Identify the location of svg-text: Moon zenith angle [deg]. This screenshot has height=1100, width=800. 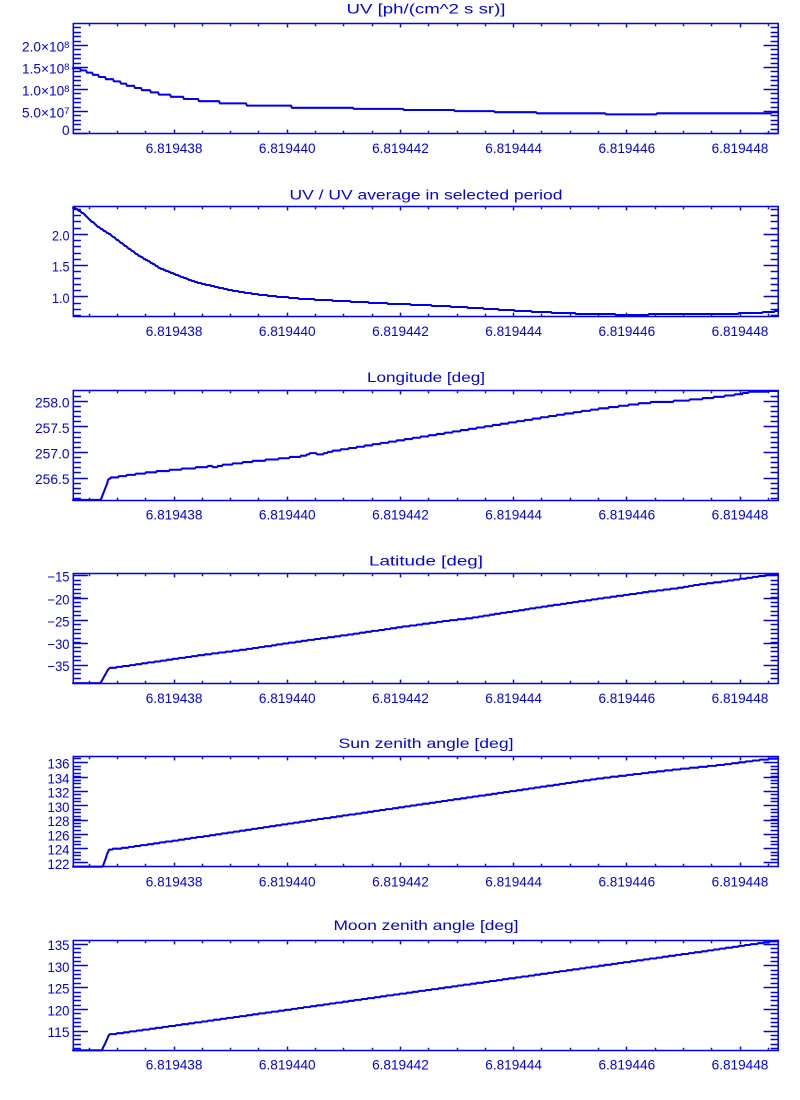
(426, 925).